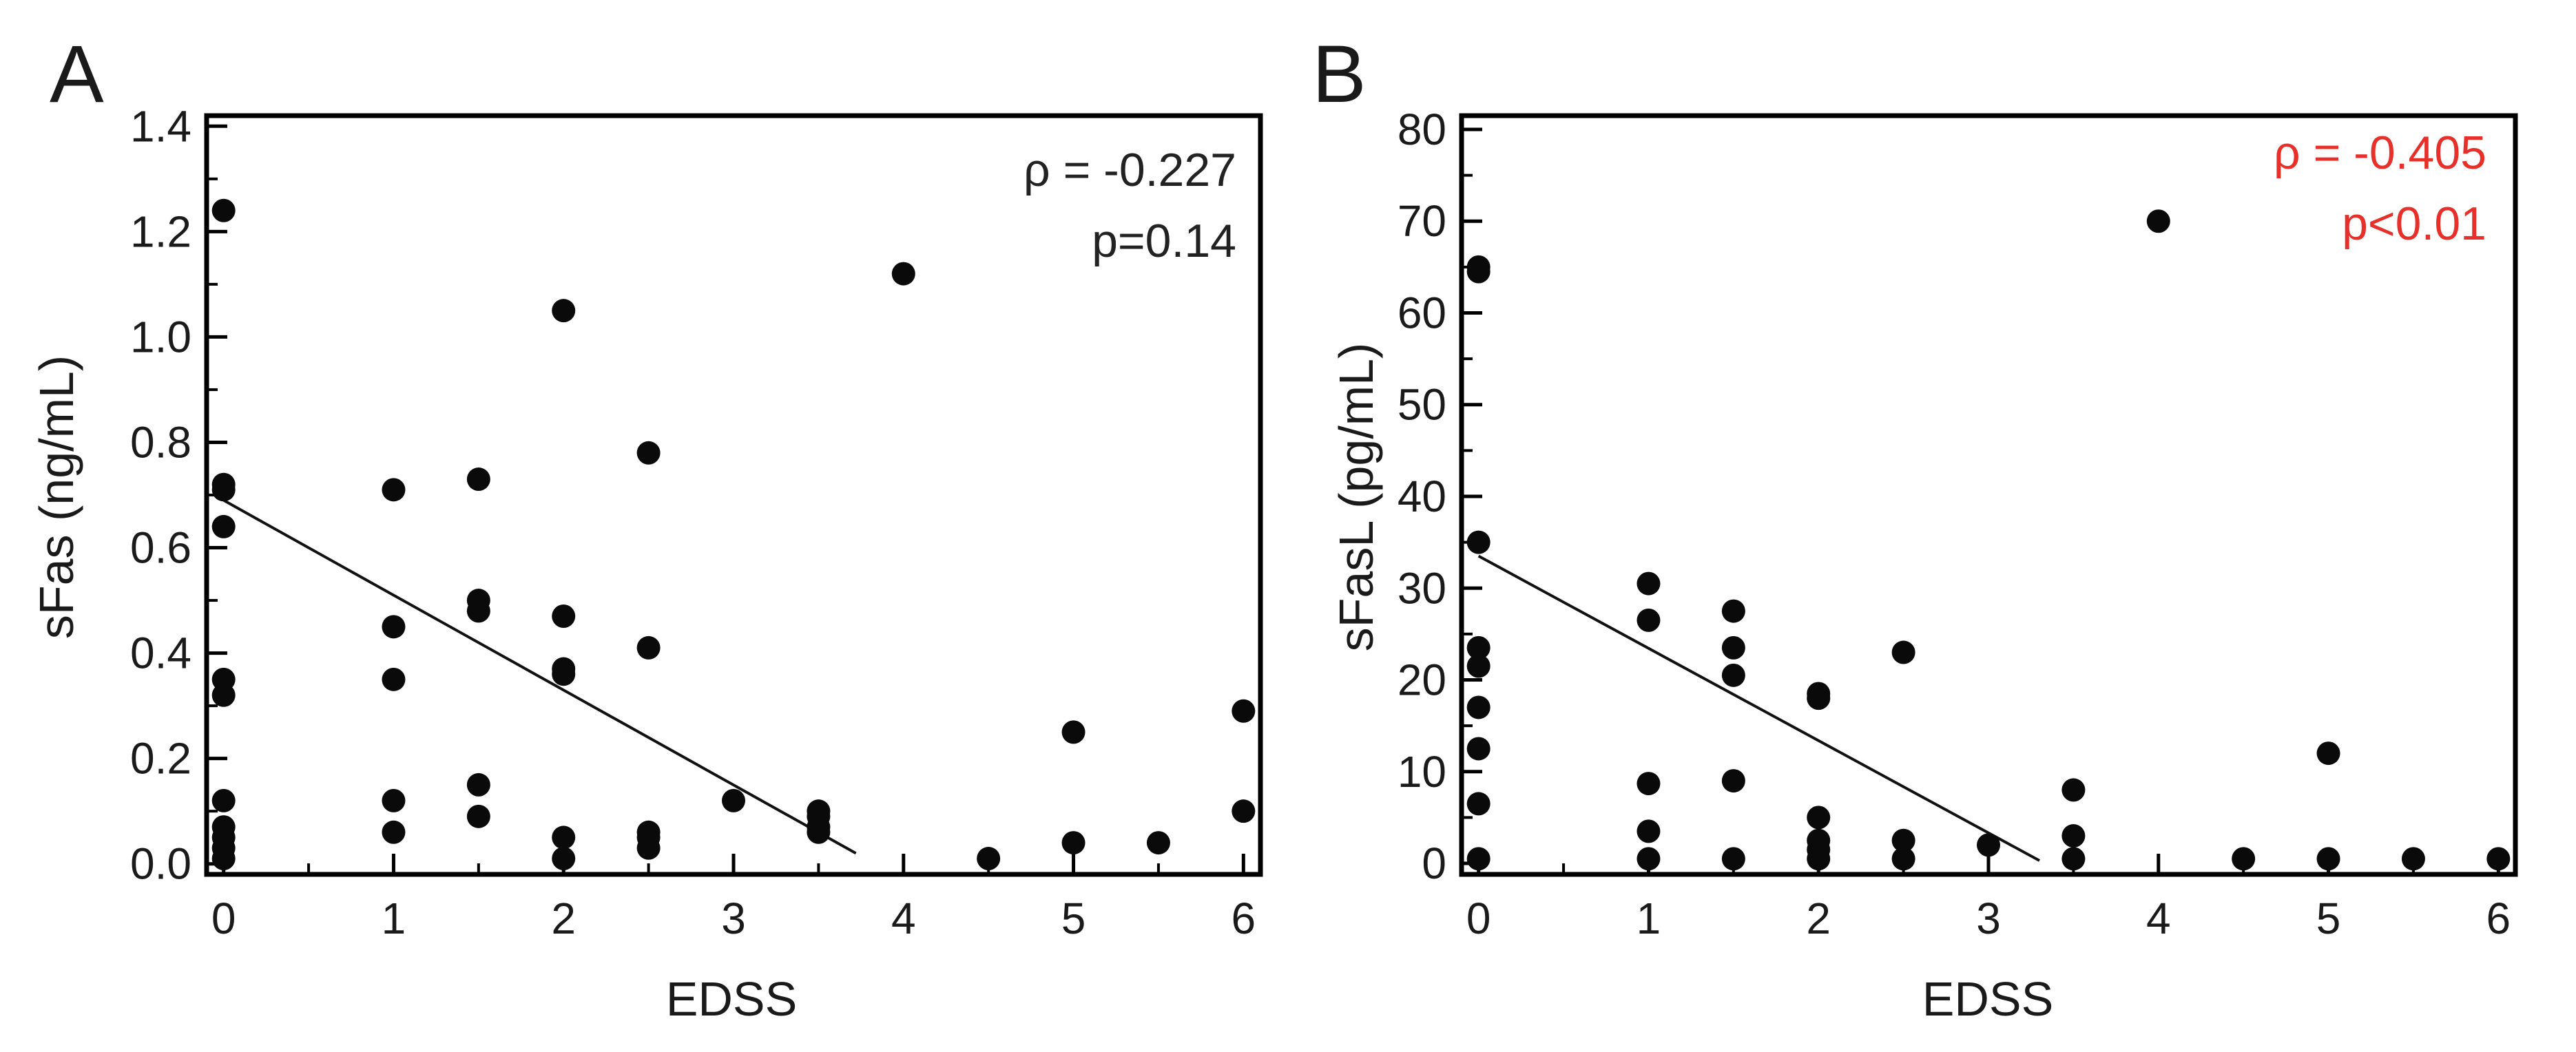 The height and width of the screenshot is (1052, 2576). Describe the element at coordinates (178, 495) in the screenshot. I see `y-axis: 0.0 0.2 0.4 0.6 0.8 1.0 1.2 1.4` at that location.